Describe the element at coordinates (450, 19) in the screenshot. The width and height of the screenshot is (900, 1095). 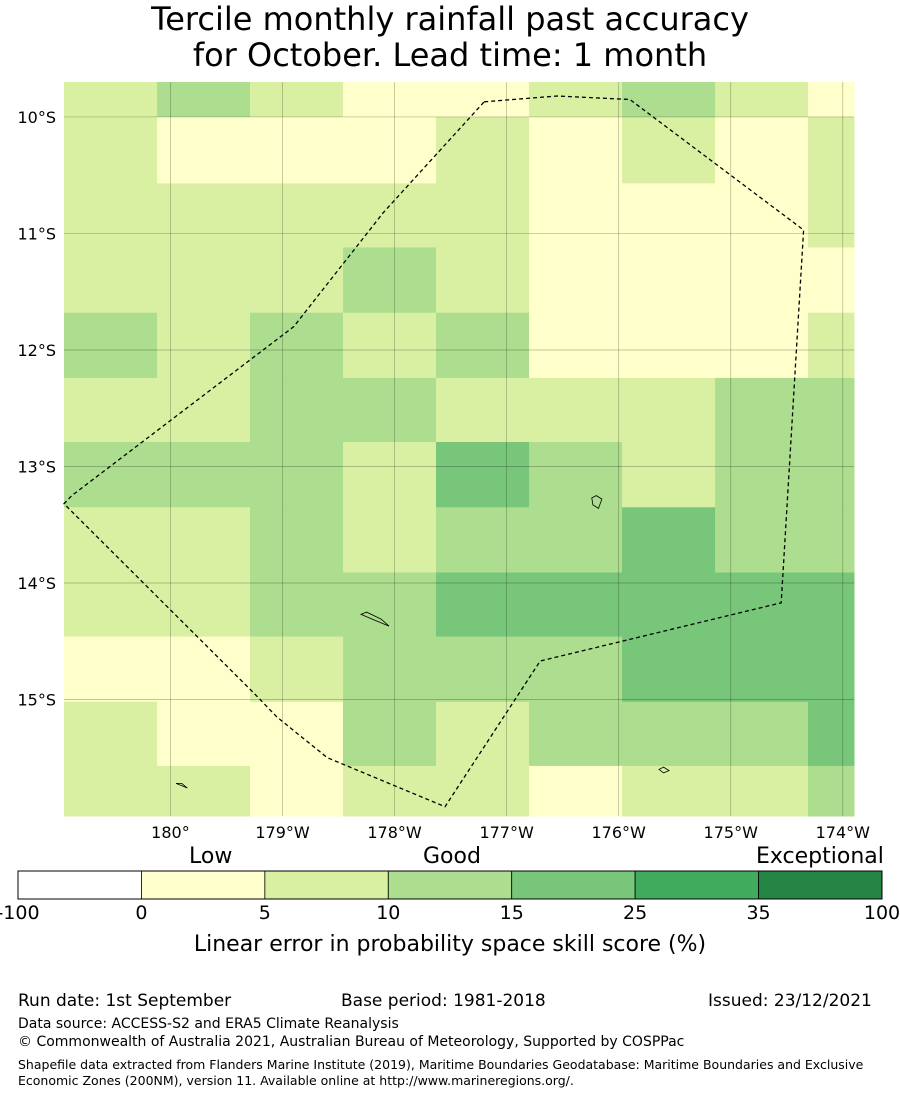
I see `map-title-line-1: Tercile monthly rainfall past accuracy` at that location.